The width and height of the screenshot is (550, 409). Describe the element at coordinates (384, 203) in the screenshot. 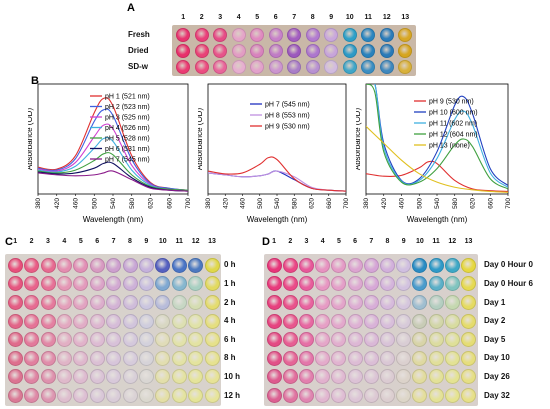

I see `x-tick-label: 420` at that location.